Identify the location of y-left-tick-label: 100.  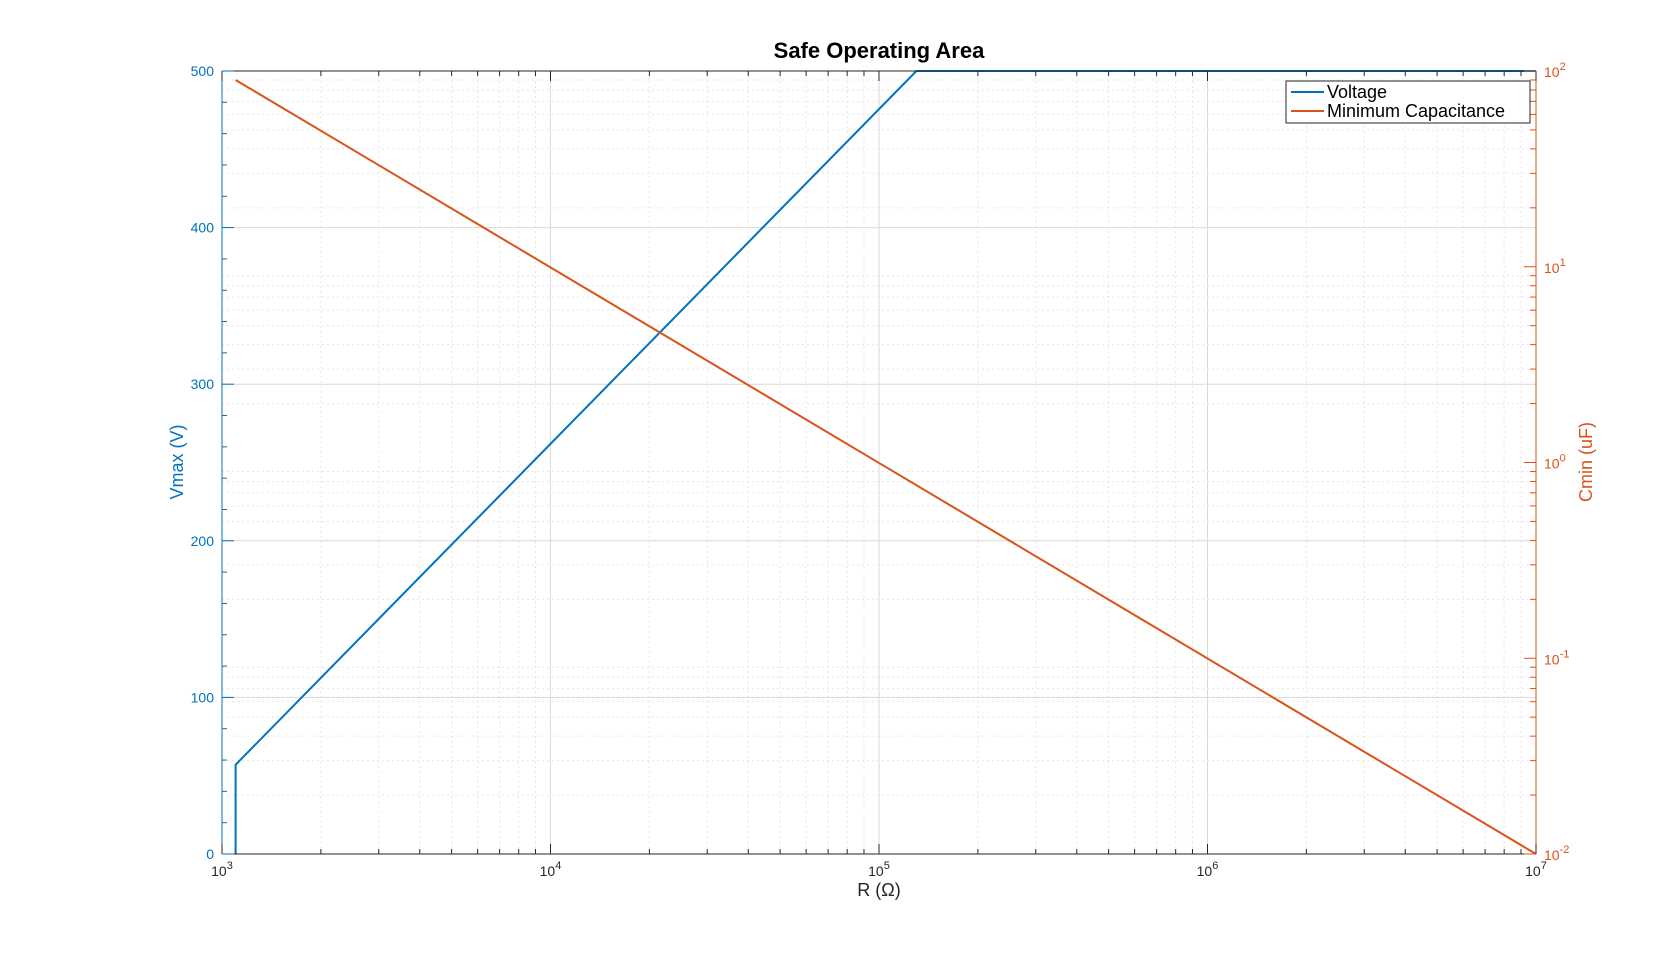
(203, 697).